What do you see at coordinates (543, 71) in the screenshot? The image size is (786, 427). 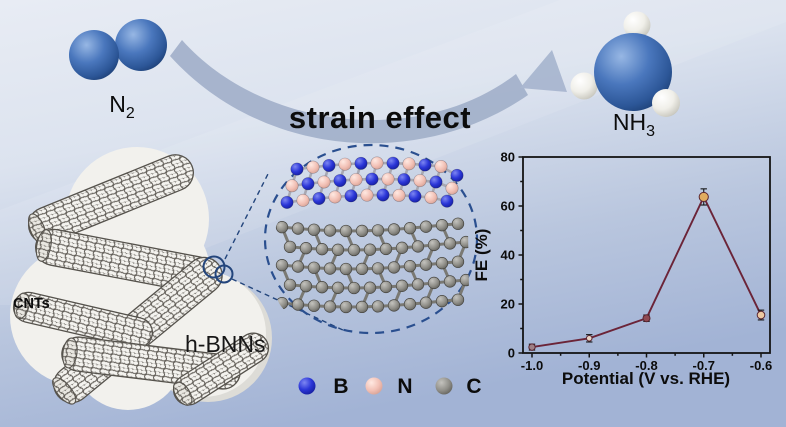 I see `arrow-head-icon` at bounding box center [543, 71].